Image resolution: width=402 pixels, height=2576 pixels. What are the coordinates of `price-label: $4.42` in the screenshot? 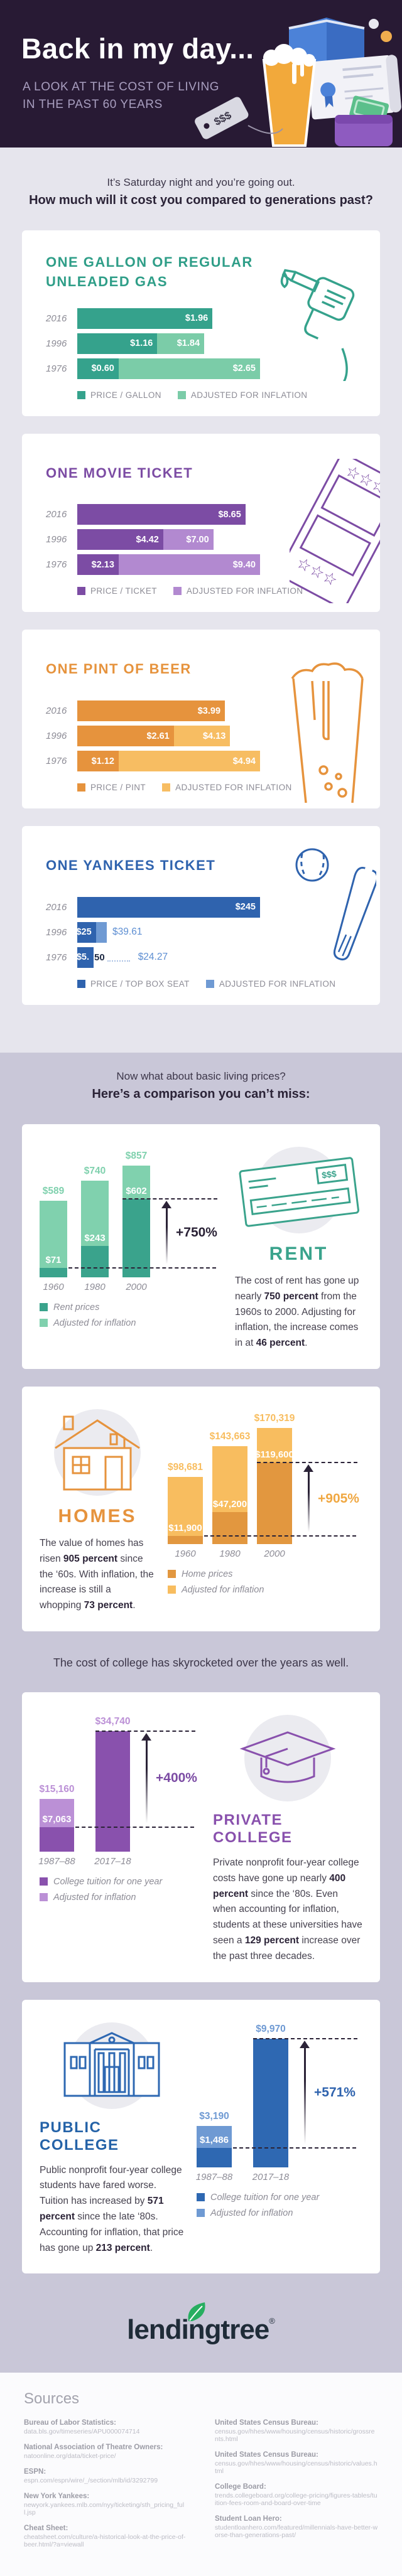 It's located at (148, 539).